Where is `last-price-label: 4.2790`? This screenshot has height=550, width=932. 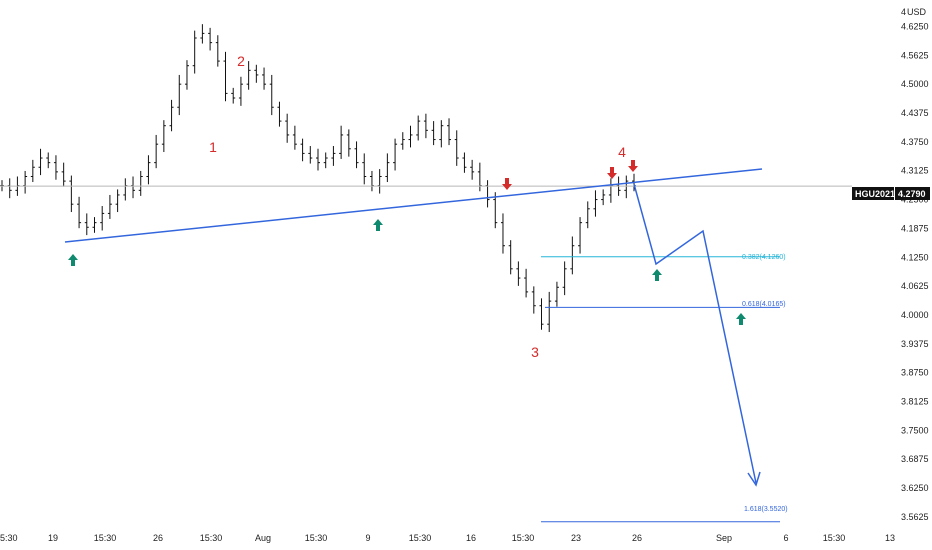 last-price-label: 4.2790 is located at coordinates (912, 194).